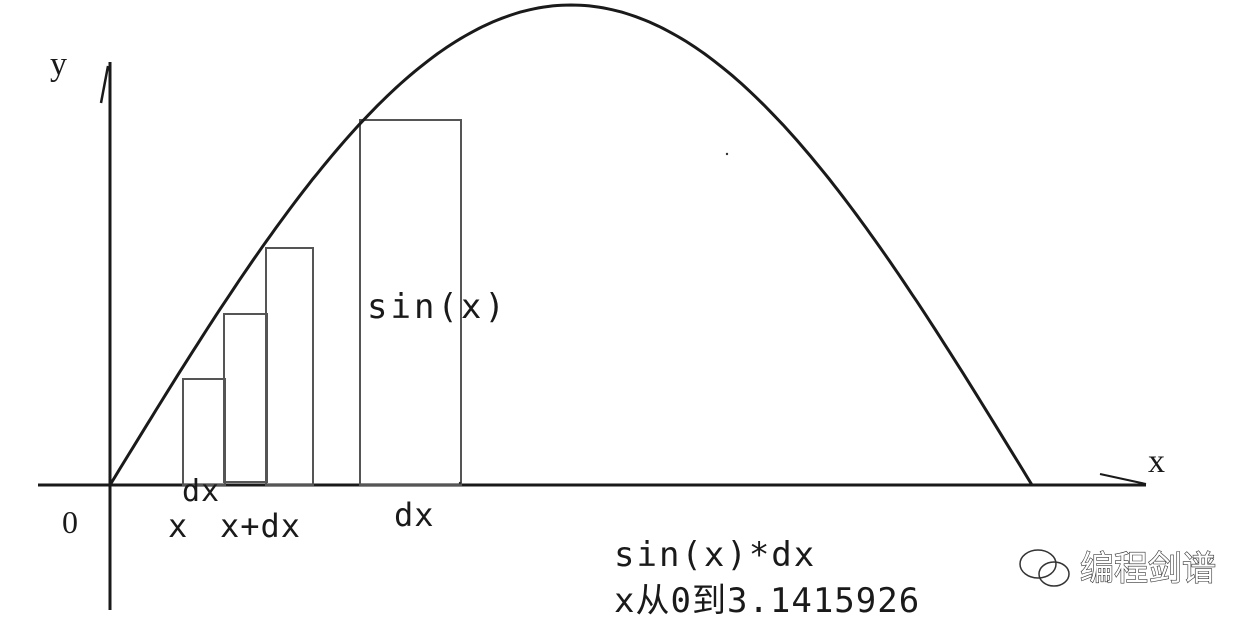 The image size is (1240, 618). I want to click on formula-line-2: x从0到3.1415926, so click(767, 599).